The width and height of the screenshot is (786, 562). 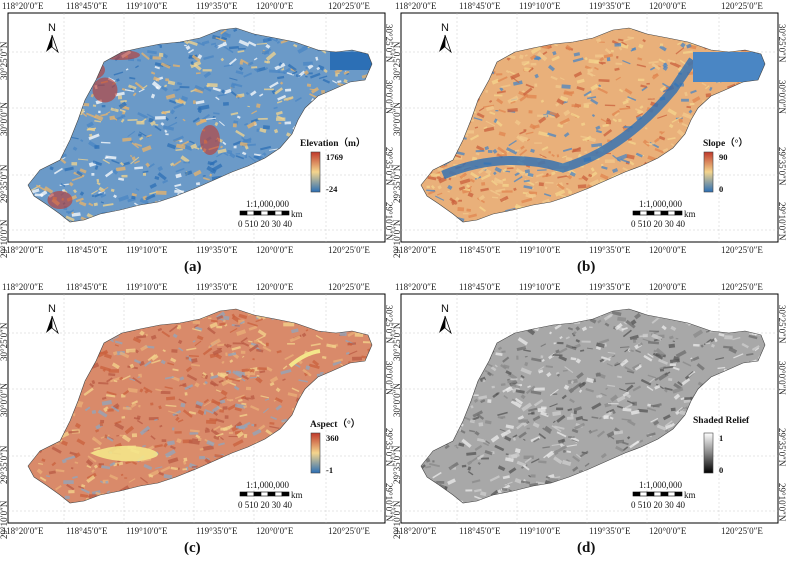 What do you see at coordinates (725, 144) in the screenshot?
I see `legend-title: Slope（°）` at bounding box center [725, 144].